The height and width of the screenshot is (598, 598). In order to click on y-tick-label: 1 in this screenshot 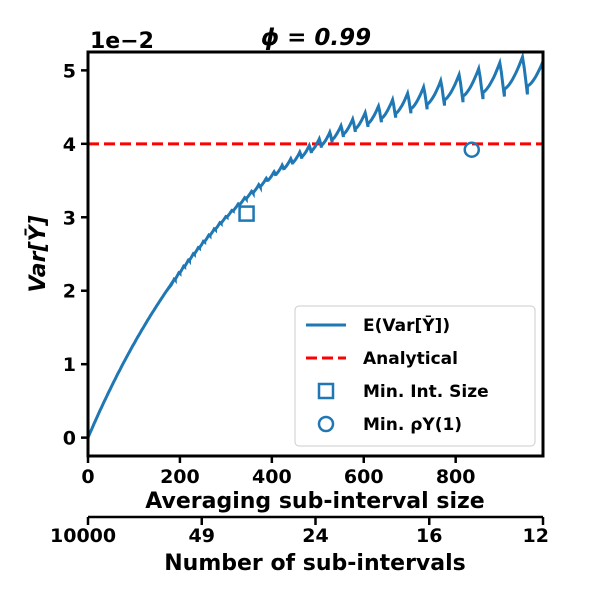, I will do `click(69, 365)`.